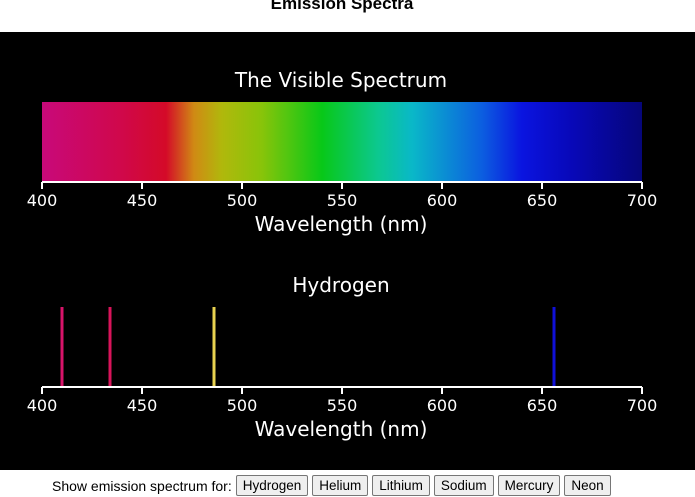 The height and width of the screenshot is (497, 695). What do you see at coordinates (529, 485) in the screenshot?
I see `mercury-button: Mercury` at bounding box center [529, 485].